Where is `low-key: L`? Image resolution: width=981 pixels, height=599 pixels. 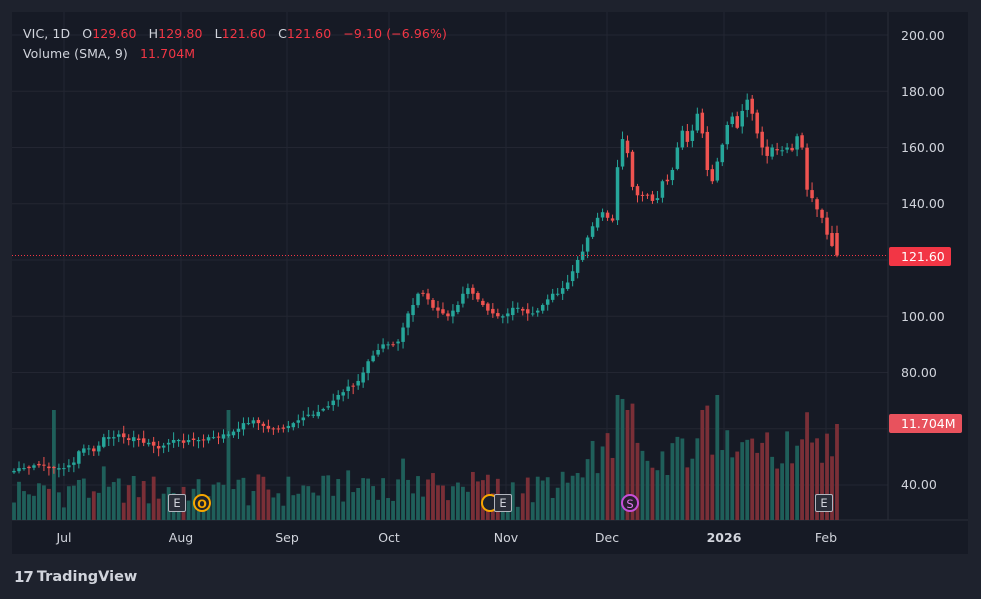
low-key: L is located at coordinates (218, 33).